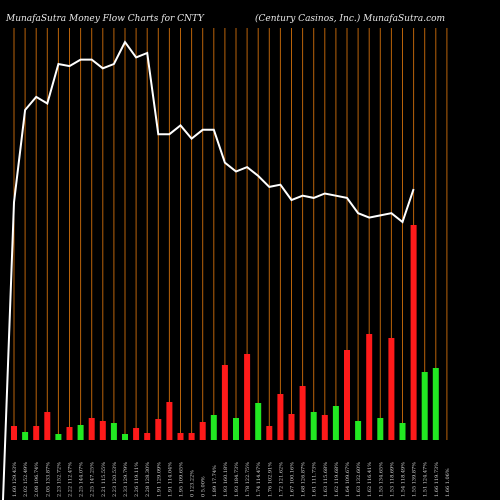 Image resolution: width=500 pixels, height=500 pixels. I want to click on x-tick-label-8: 2.21 115.55%, so click(104, 479).